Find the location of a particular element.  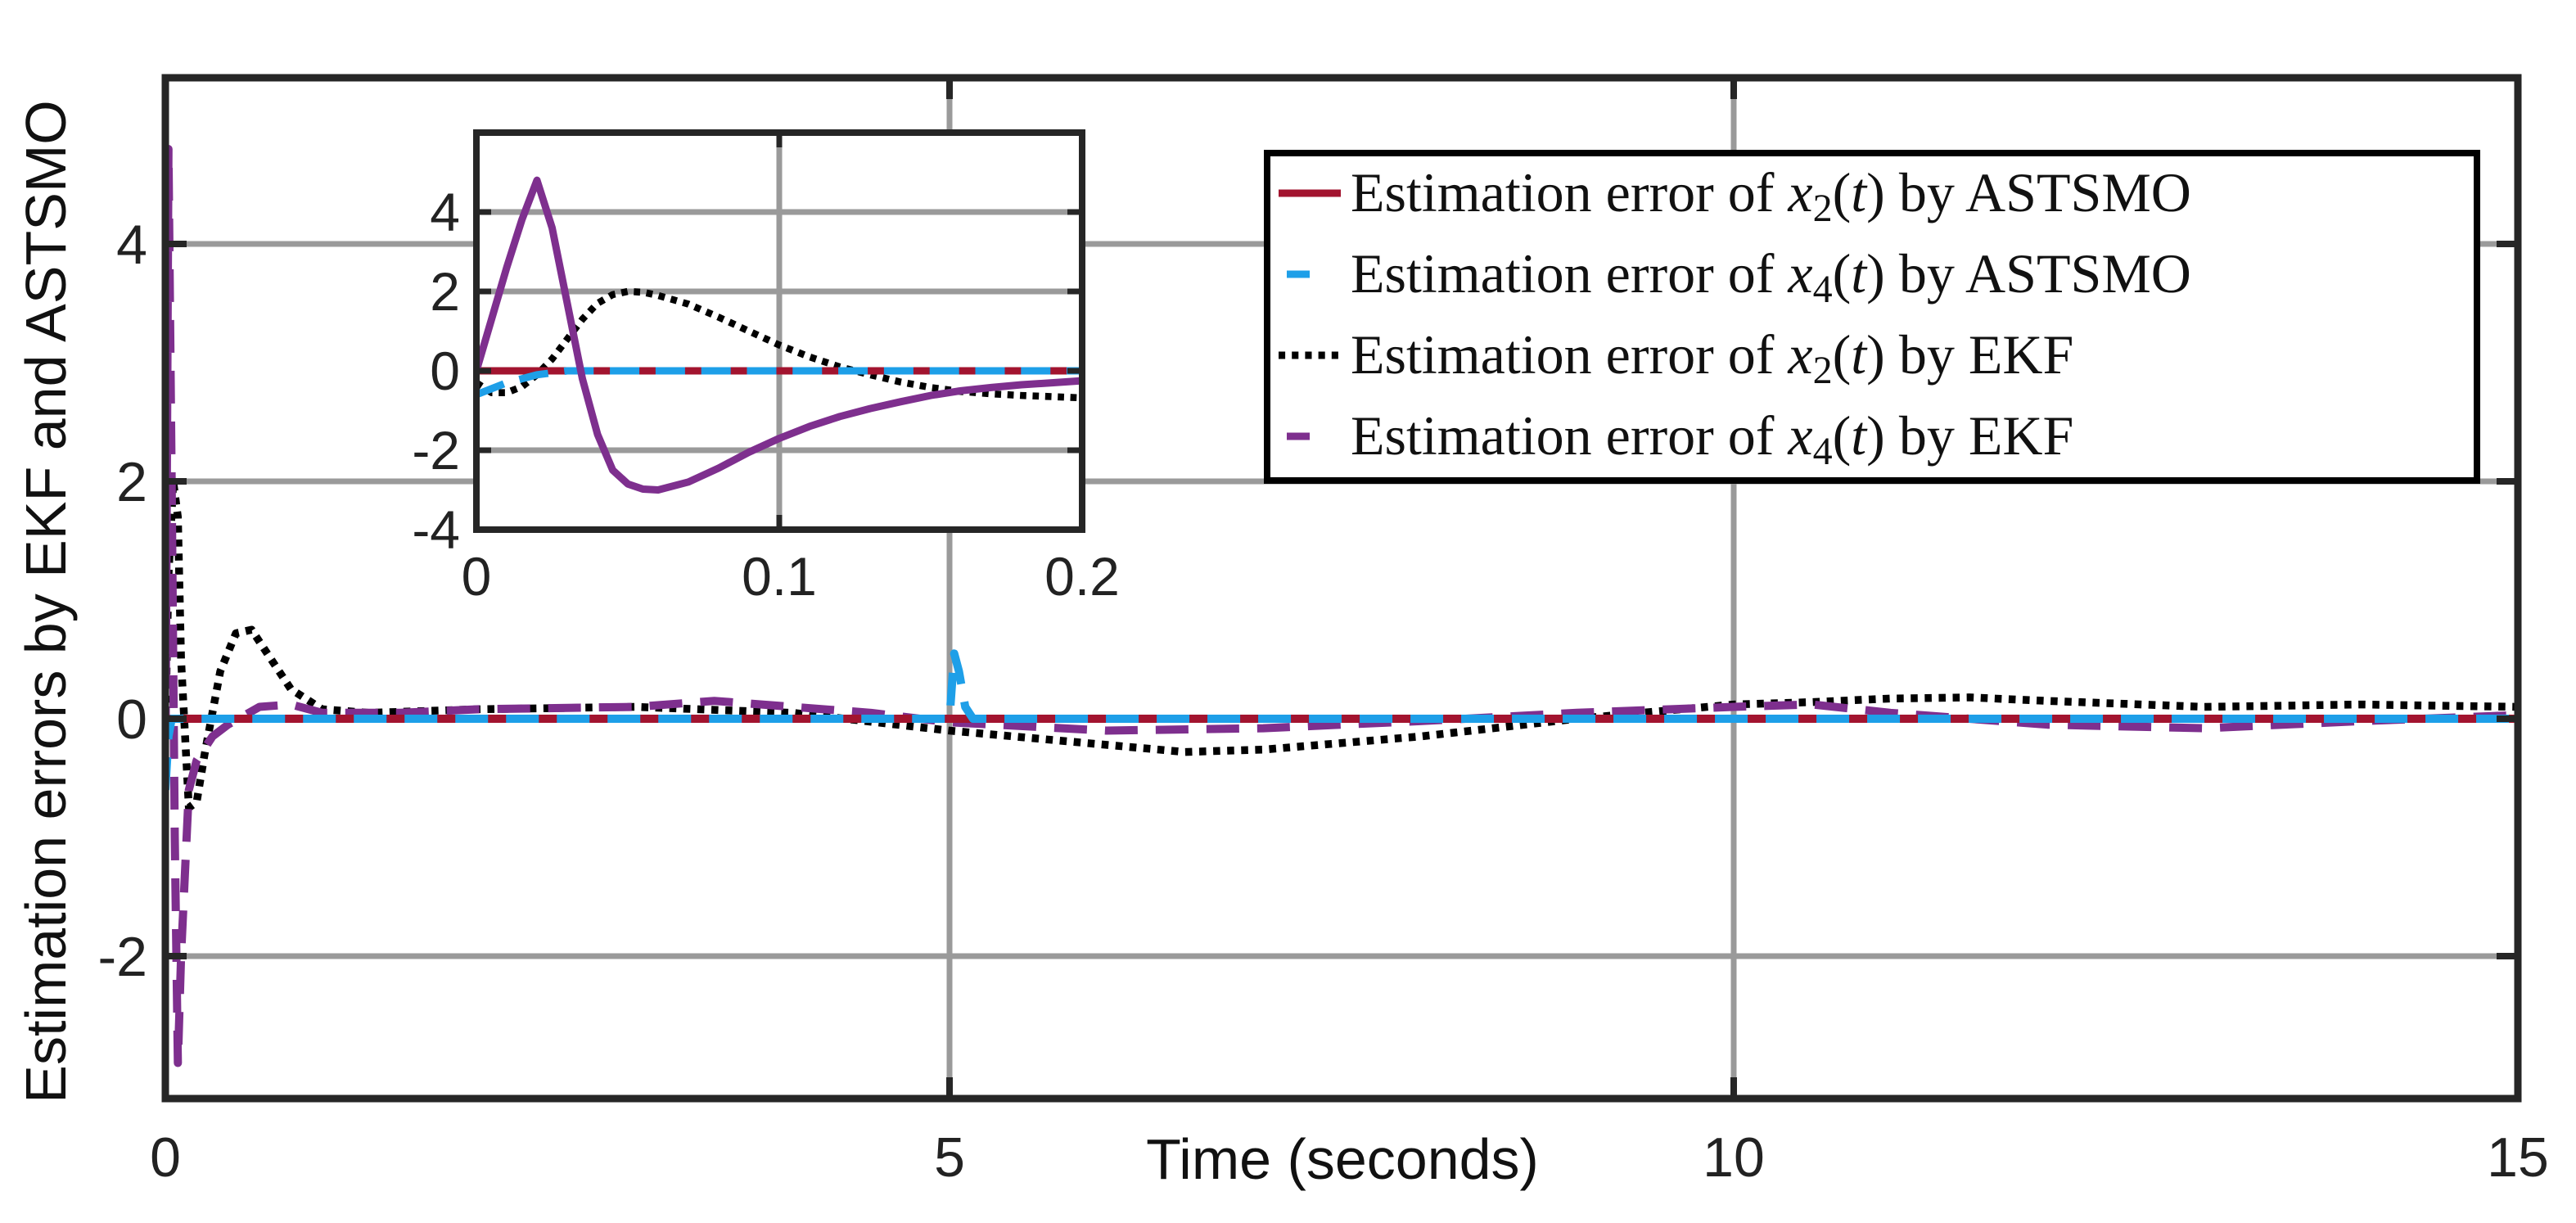

inset-y-tick-label: 2 is located at coordinates (445, 291).